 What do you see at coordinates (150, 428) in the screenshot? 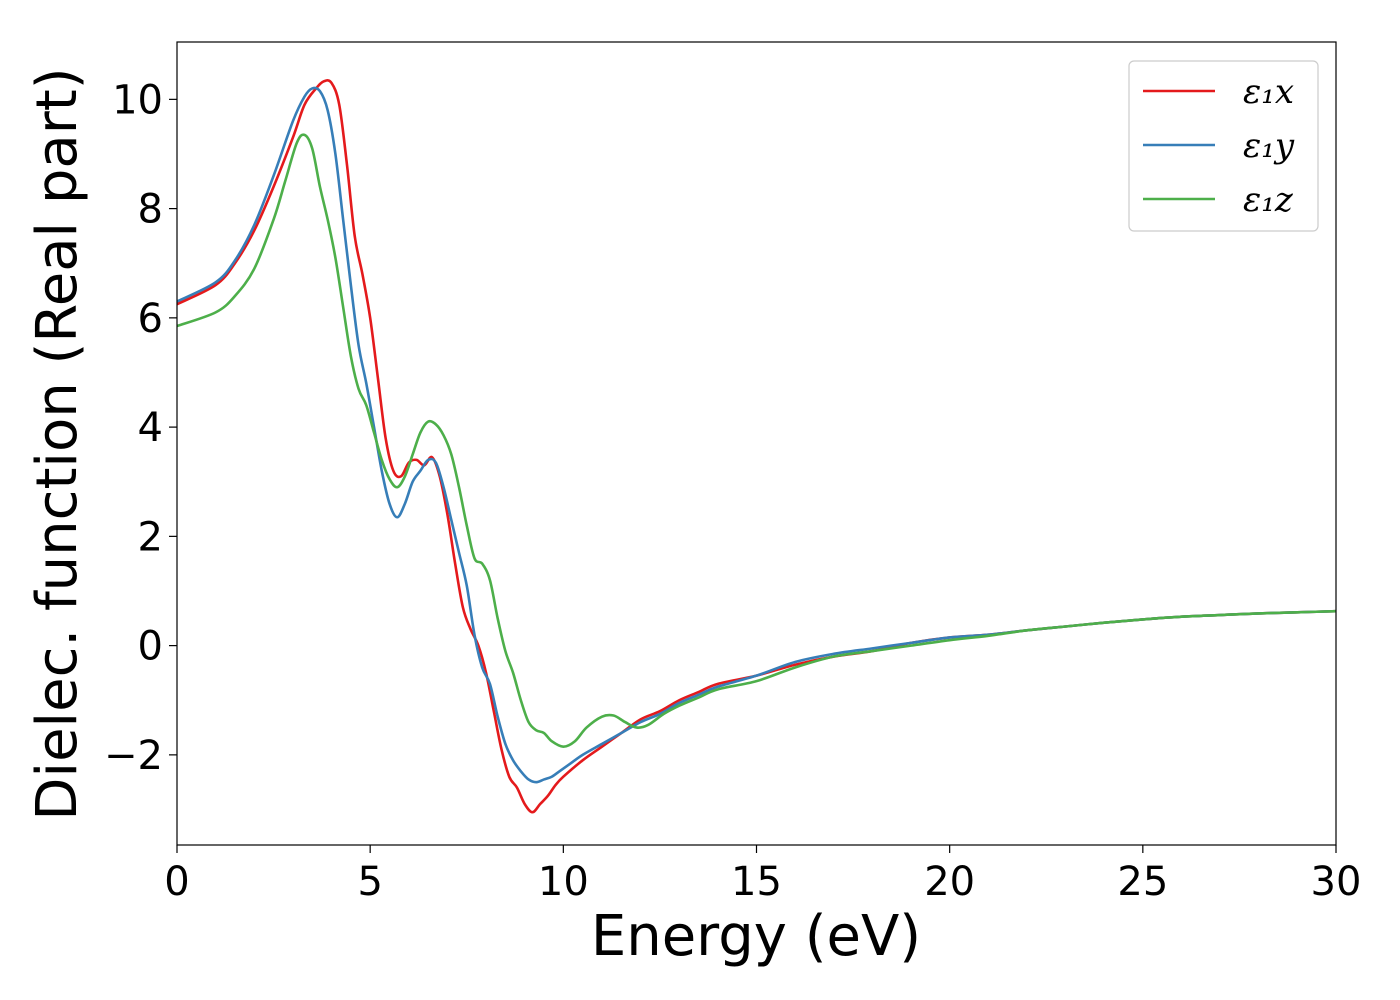
I see `y-tick-label: 4` at bounding box center [150, 428].